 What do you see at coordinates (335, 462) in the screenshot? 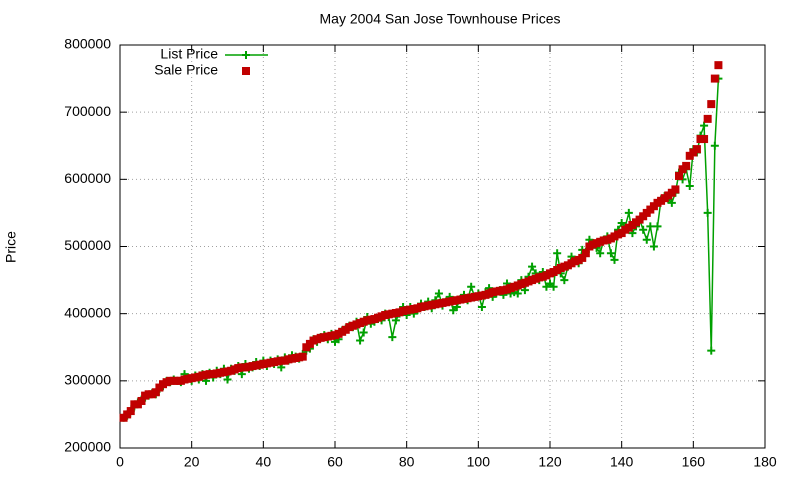
I see `x-tick-label: 60` at bounding box center [335, 462].